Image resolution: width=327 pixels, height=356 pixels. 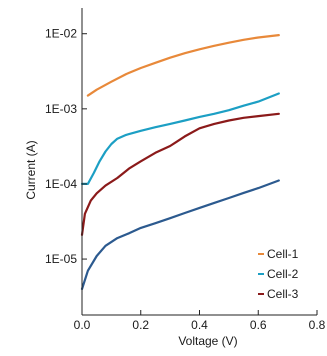 What do you see at coordinates (317, 325) in the screenshot?
I see `x-tick-label: 0.8` at bounding box center [317, 325].